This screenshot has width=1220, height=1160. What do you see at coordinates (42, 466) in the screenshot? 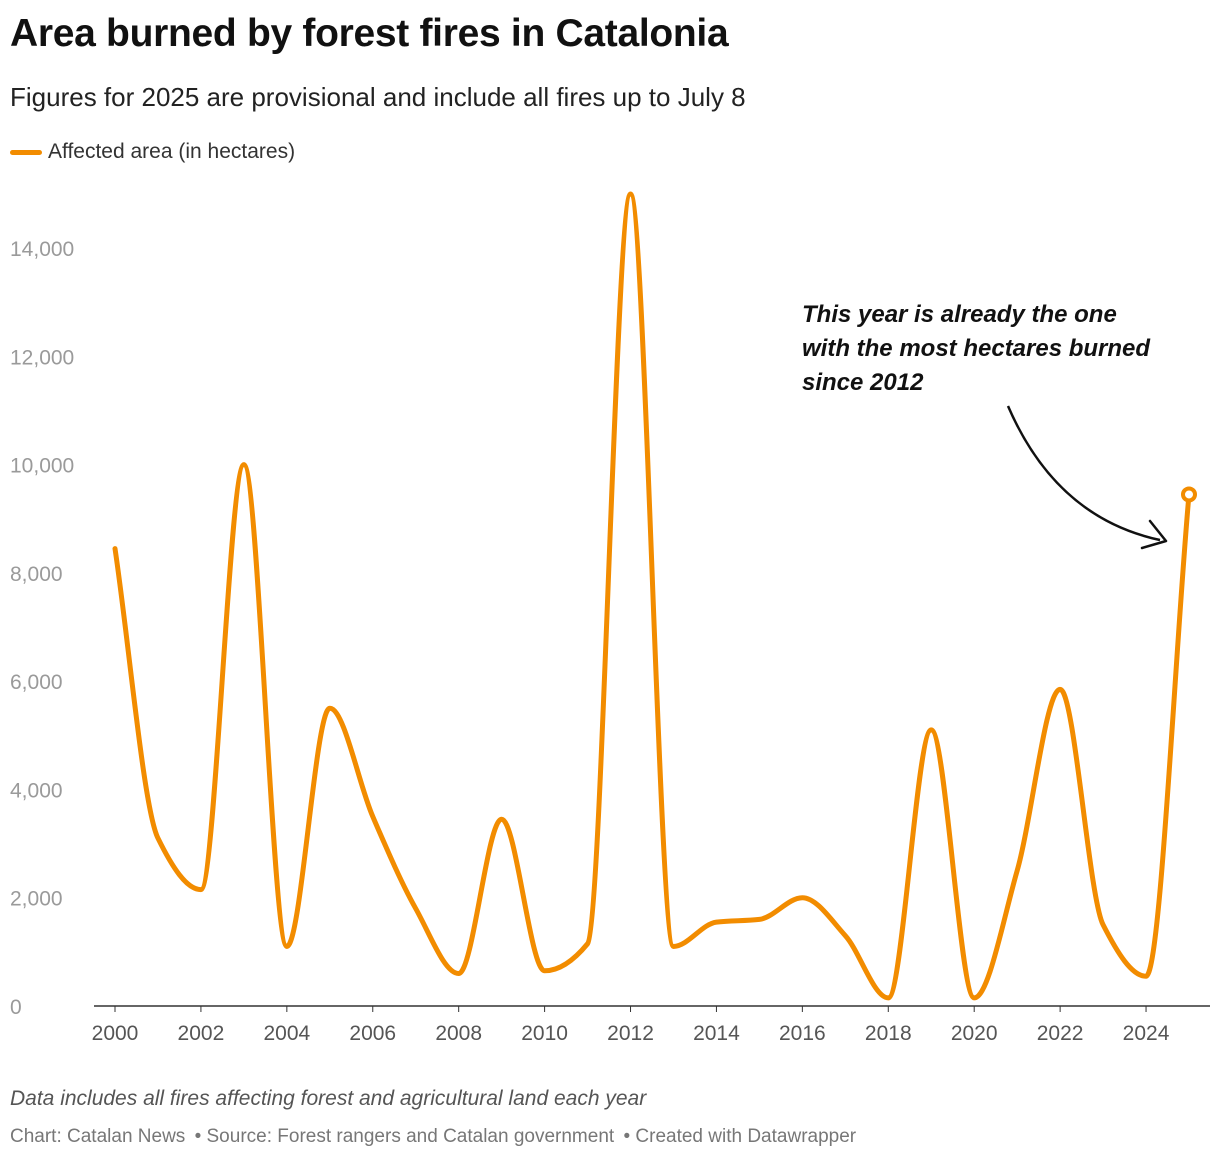
I see `y-tick-label: 10,000` at bounding box center [42, 466].